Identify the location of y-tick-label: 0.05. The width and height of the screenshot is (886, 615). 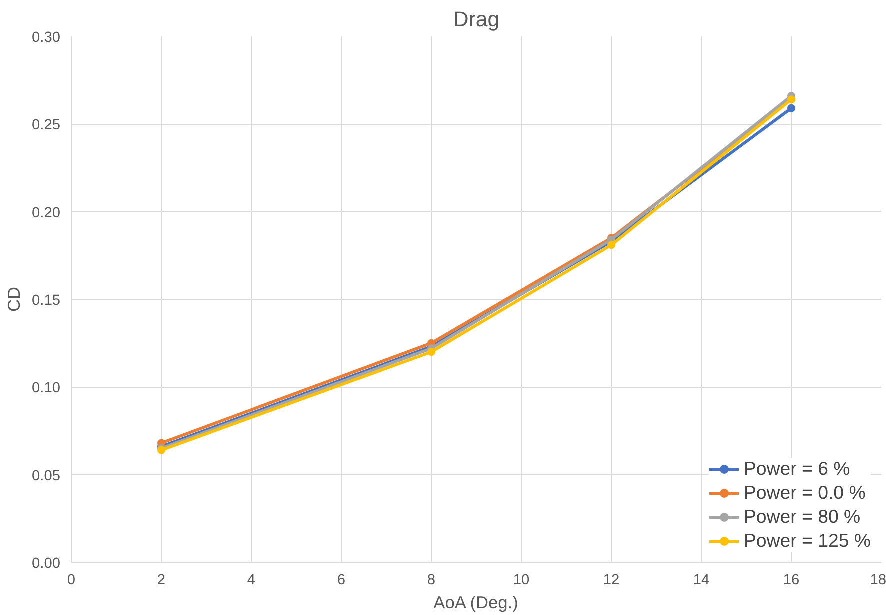
(46, 476).